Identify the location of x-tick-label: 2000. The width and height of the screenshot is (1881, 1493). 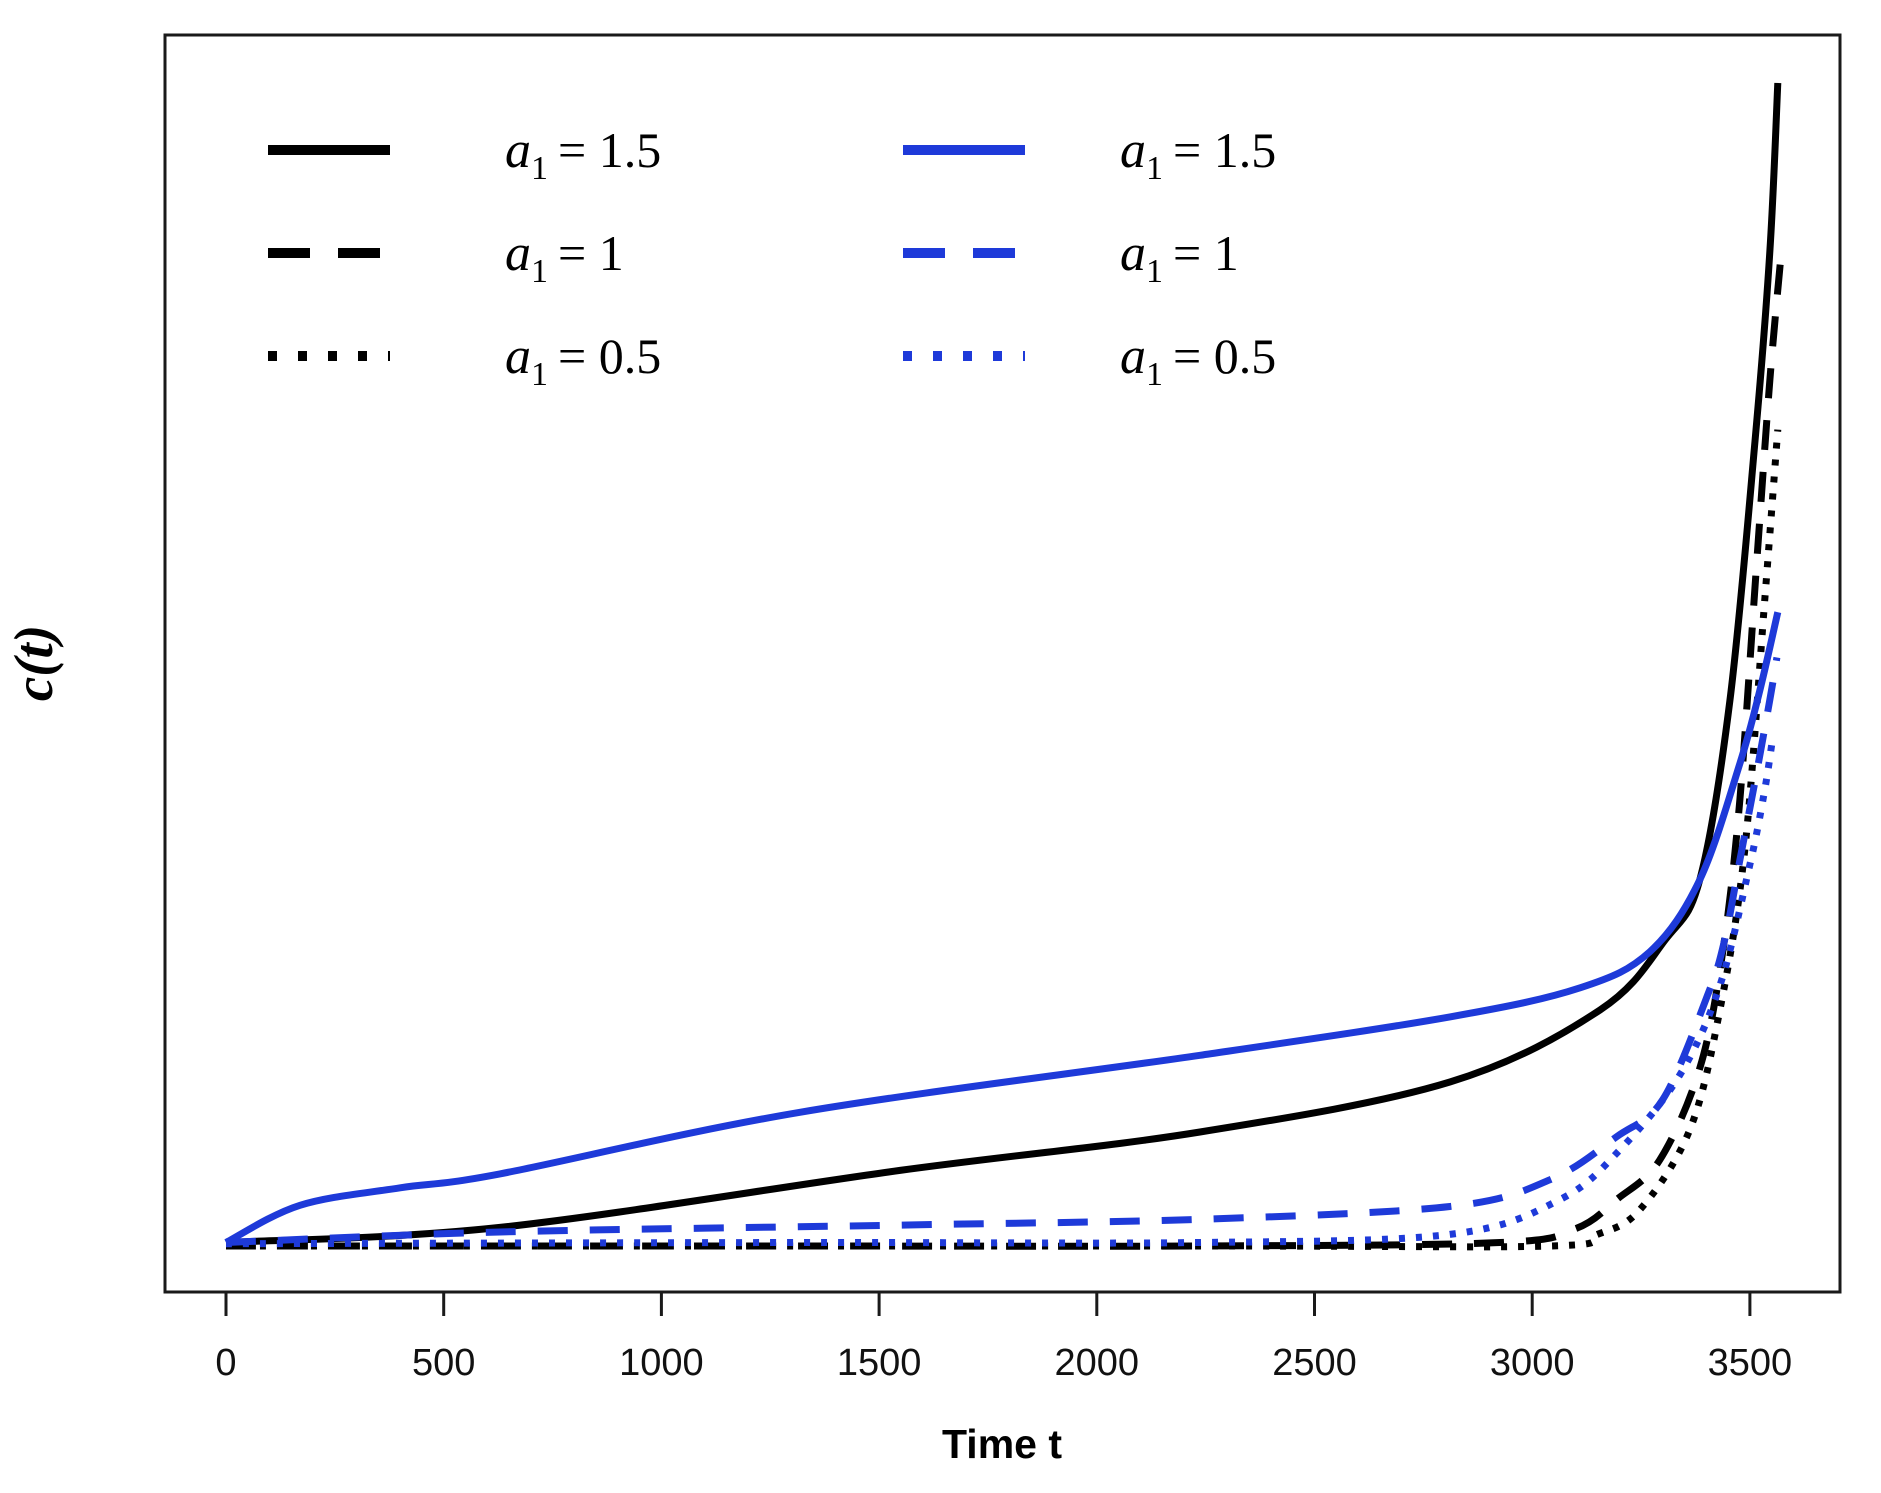
(1097, 1363).